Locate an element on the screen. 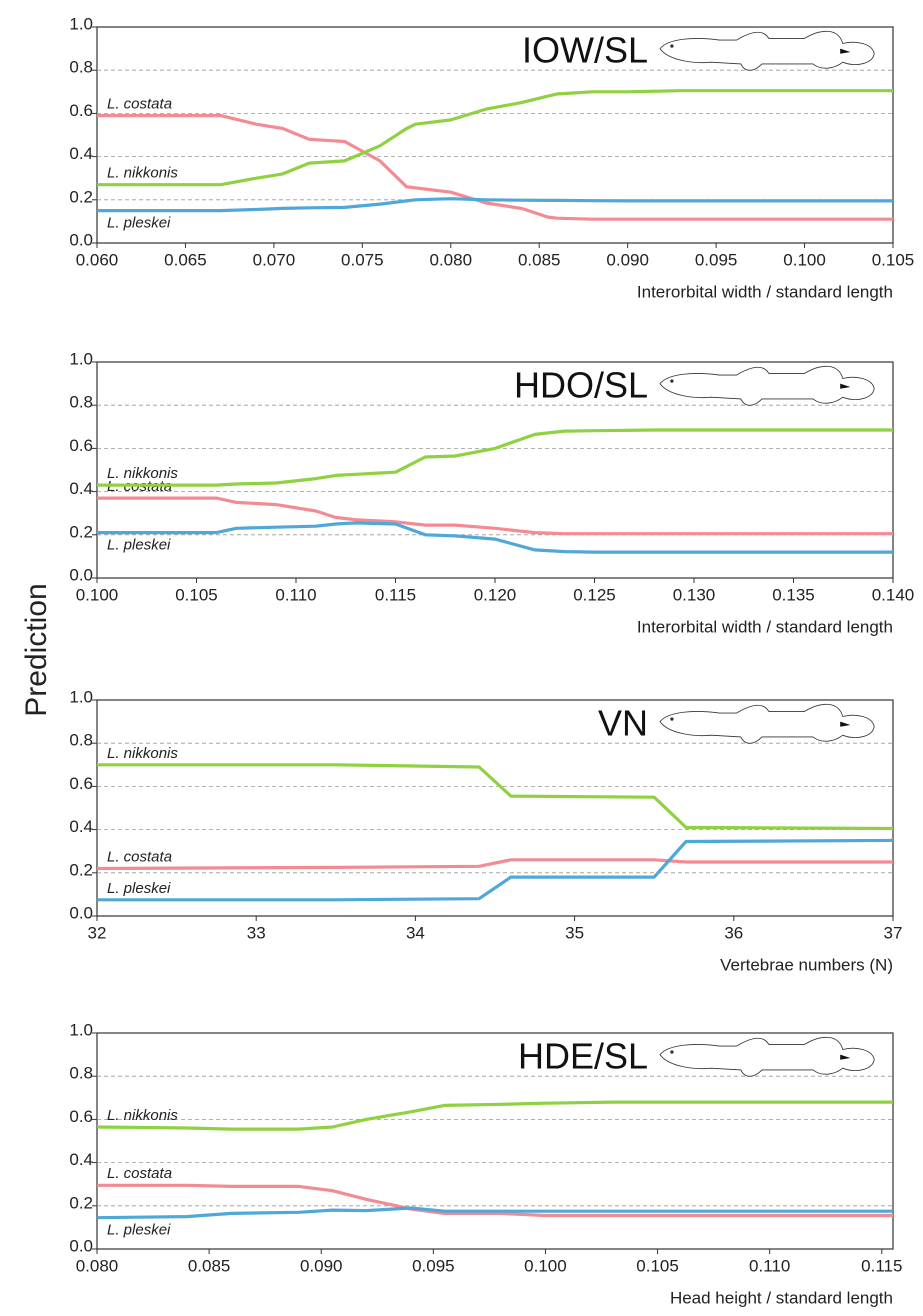 The height and width of the screenshot is (1316, 923). x-tick-label: 0.125 is located at coordinates (594, 594).